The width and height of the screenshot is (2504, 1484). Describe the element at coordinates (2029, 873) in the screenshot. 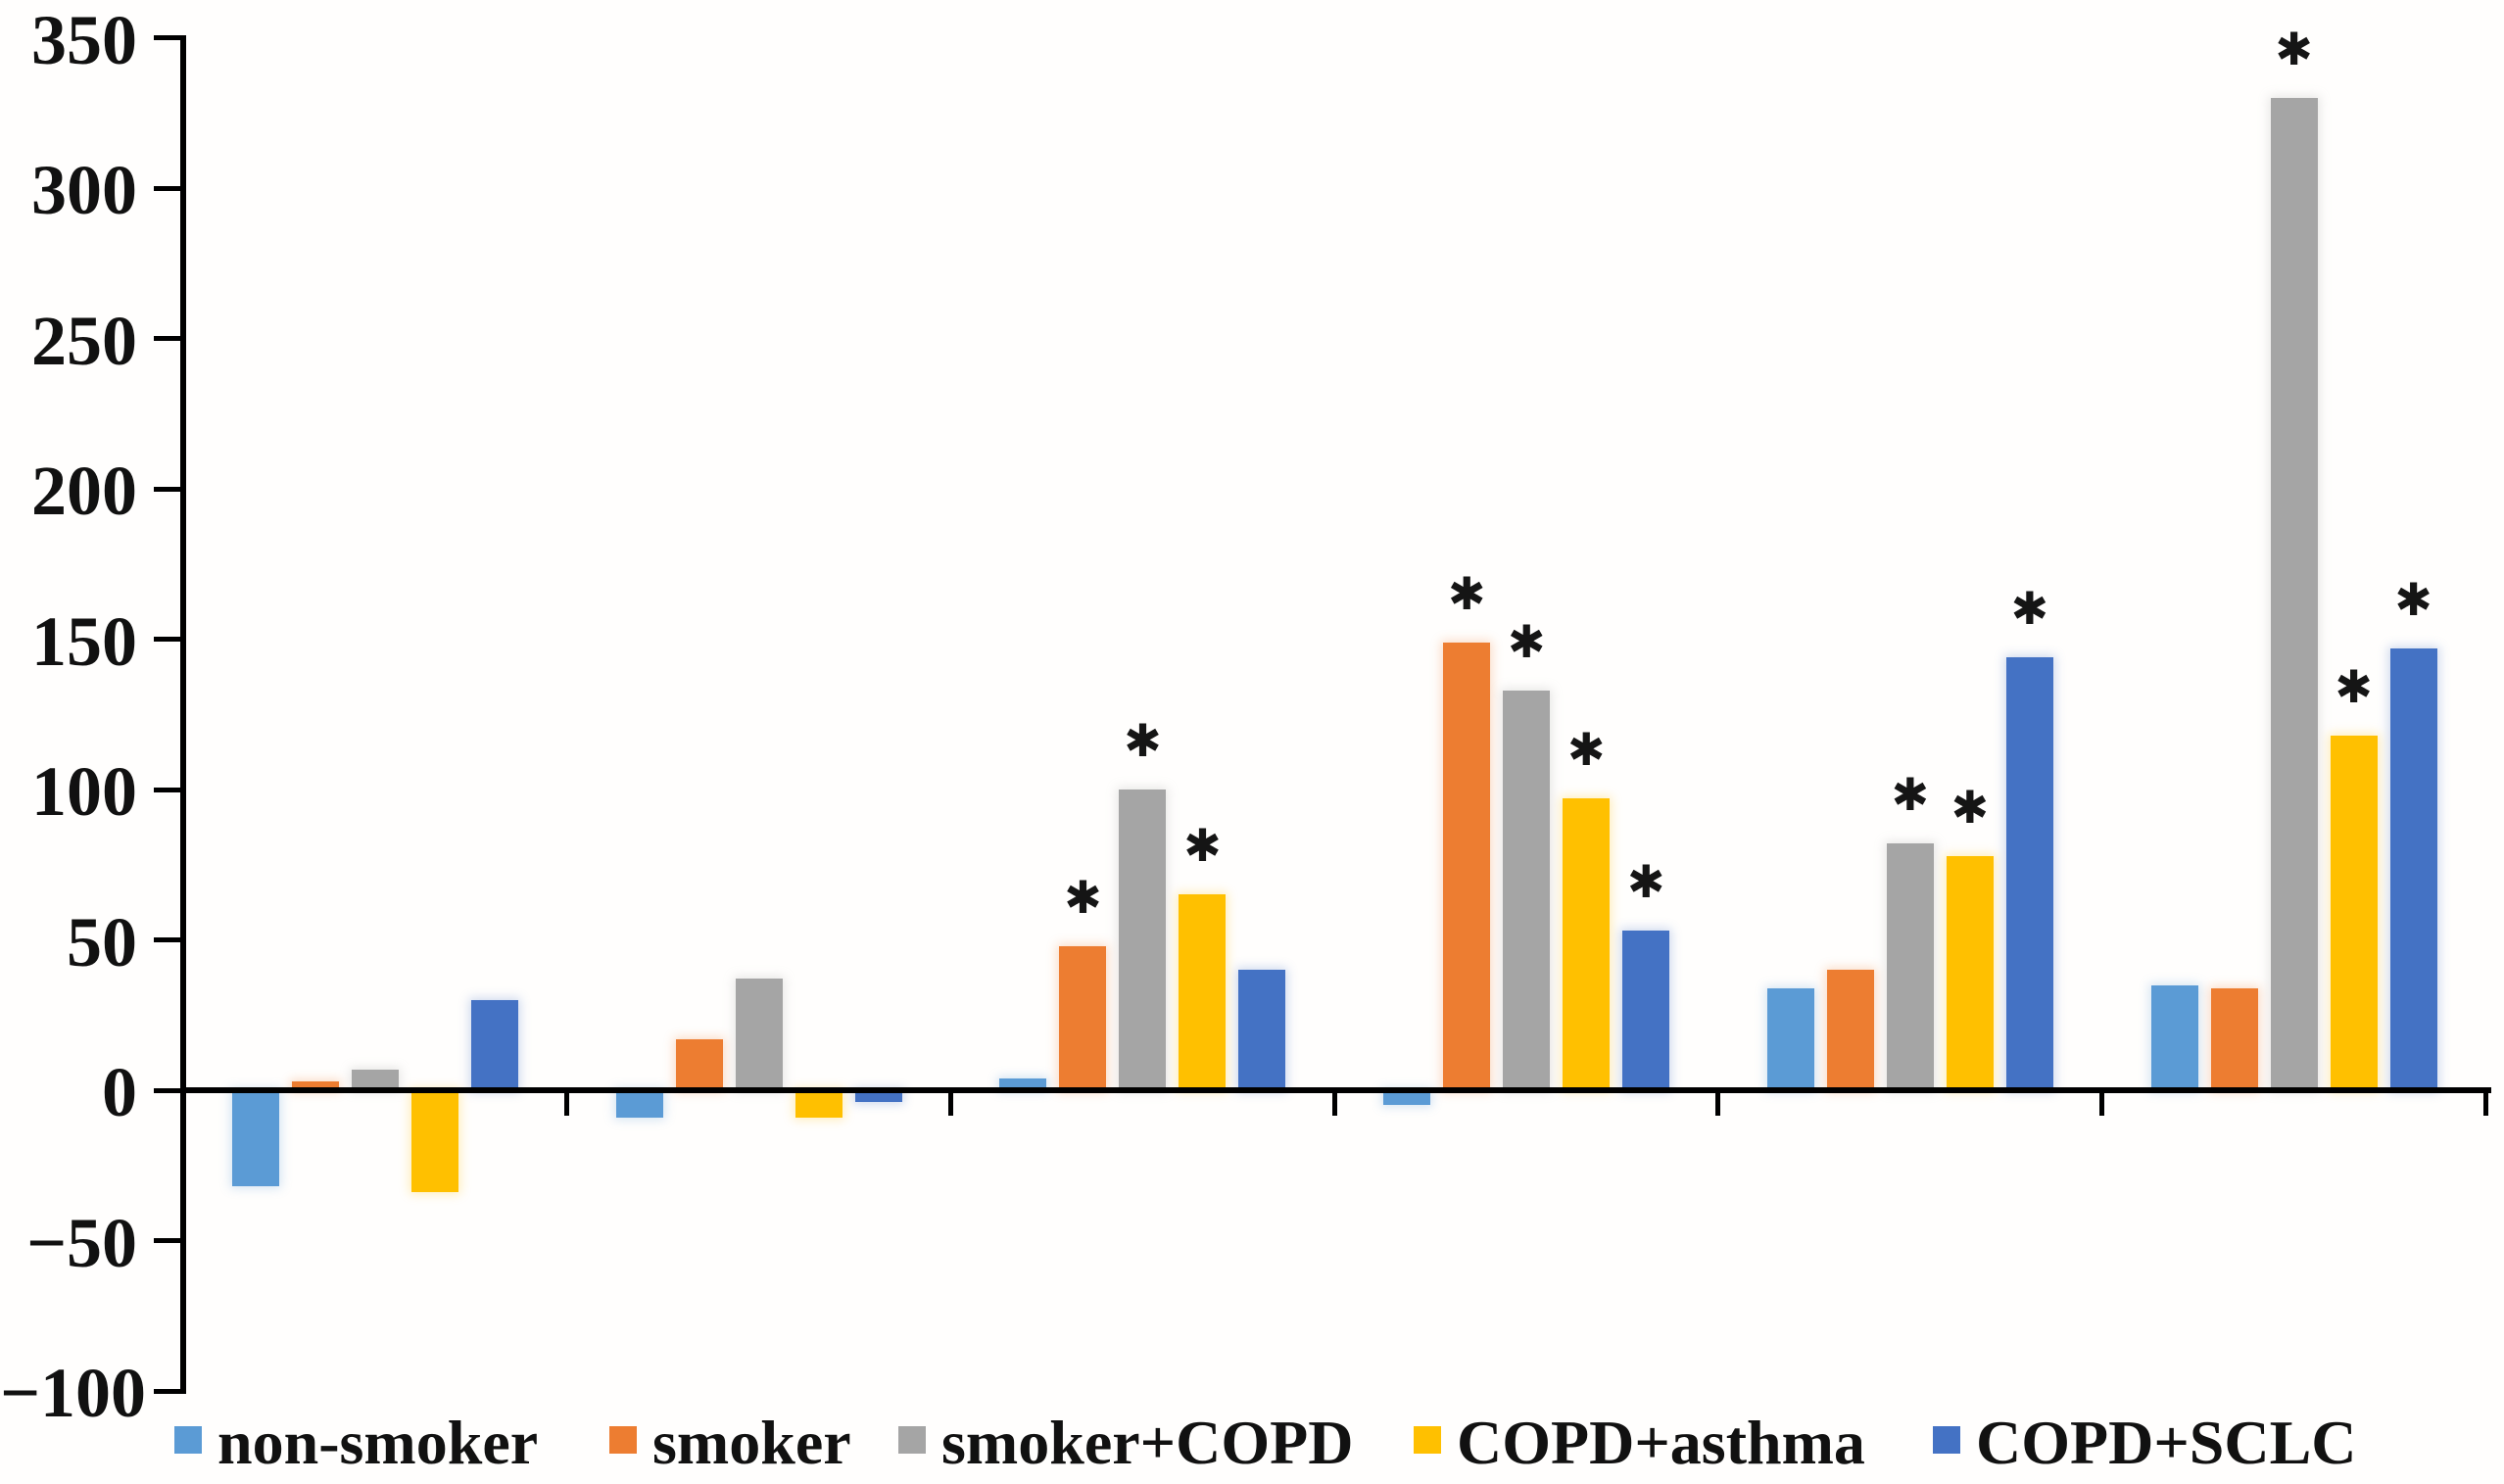

I see `bar-COPD+SCLC-group5` at that location.